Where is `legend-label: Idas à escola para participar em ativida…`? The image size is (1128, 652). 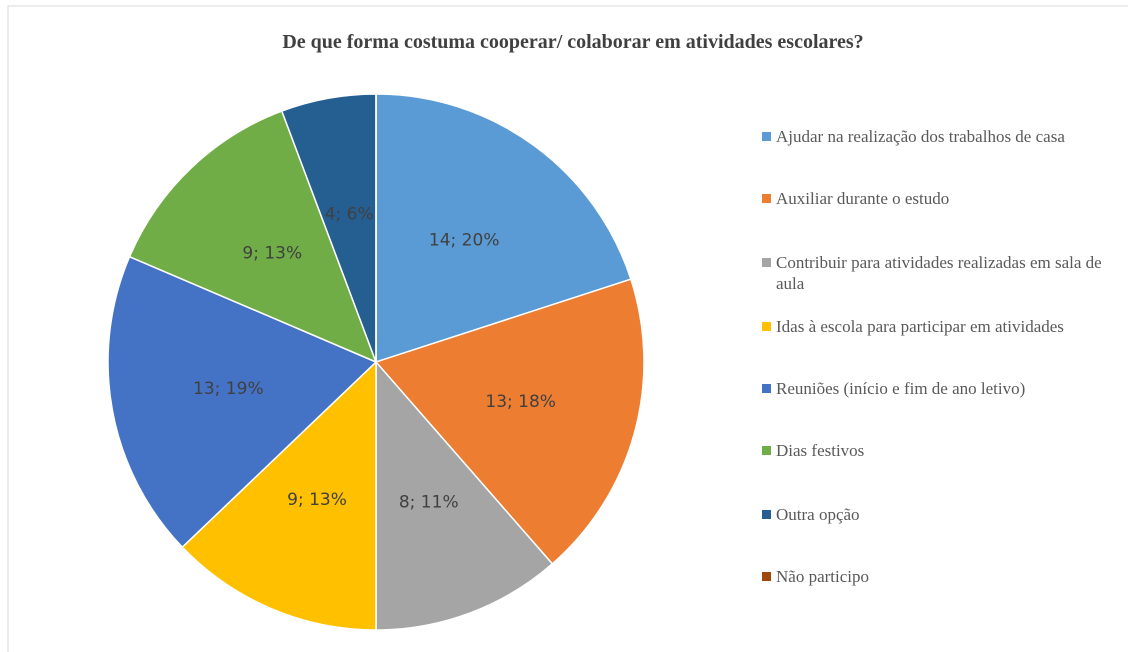
legend-label: Idas à escola para participar em ativida… is located at coordinates (920, 326).